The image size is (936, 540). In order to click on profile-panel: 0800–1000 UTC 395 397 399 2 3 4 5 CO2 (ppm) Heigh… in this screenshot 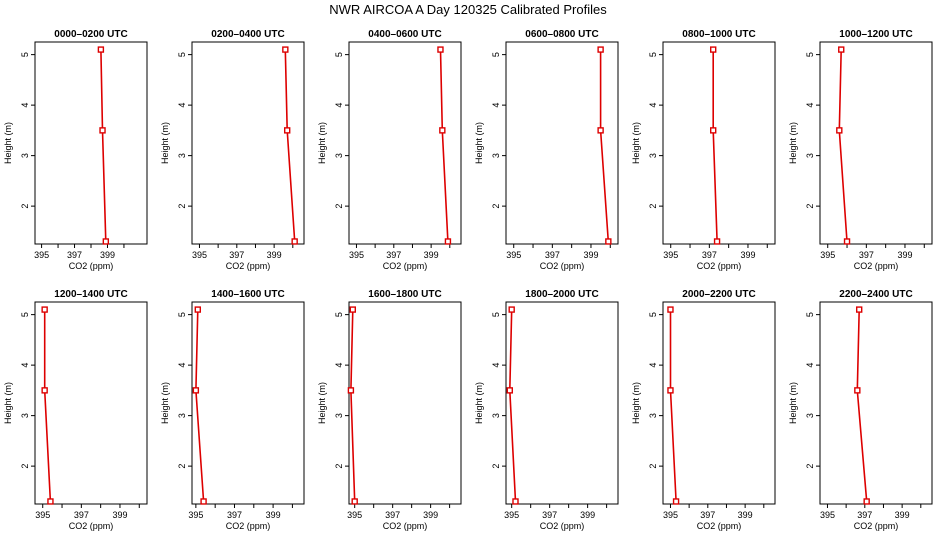, I will do `click(703, 150)`.